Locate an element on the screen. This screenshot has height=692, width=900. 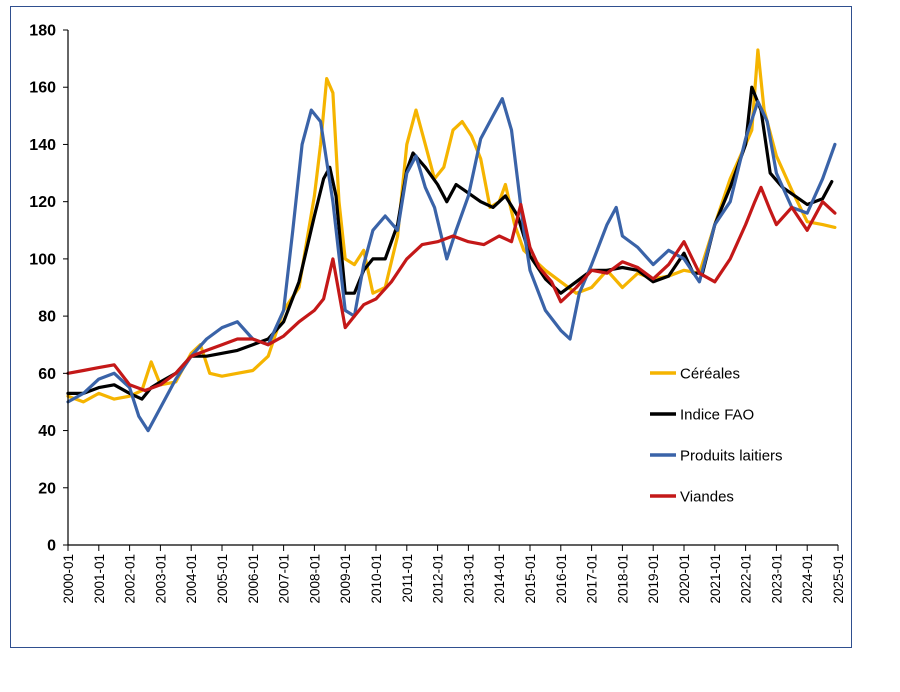
x-tick-label: 2023-01 is located at coordinates (776, 579).